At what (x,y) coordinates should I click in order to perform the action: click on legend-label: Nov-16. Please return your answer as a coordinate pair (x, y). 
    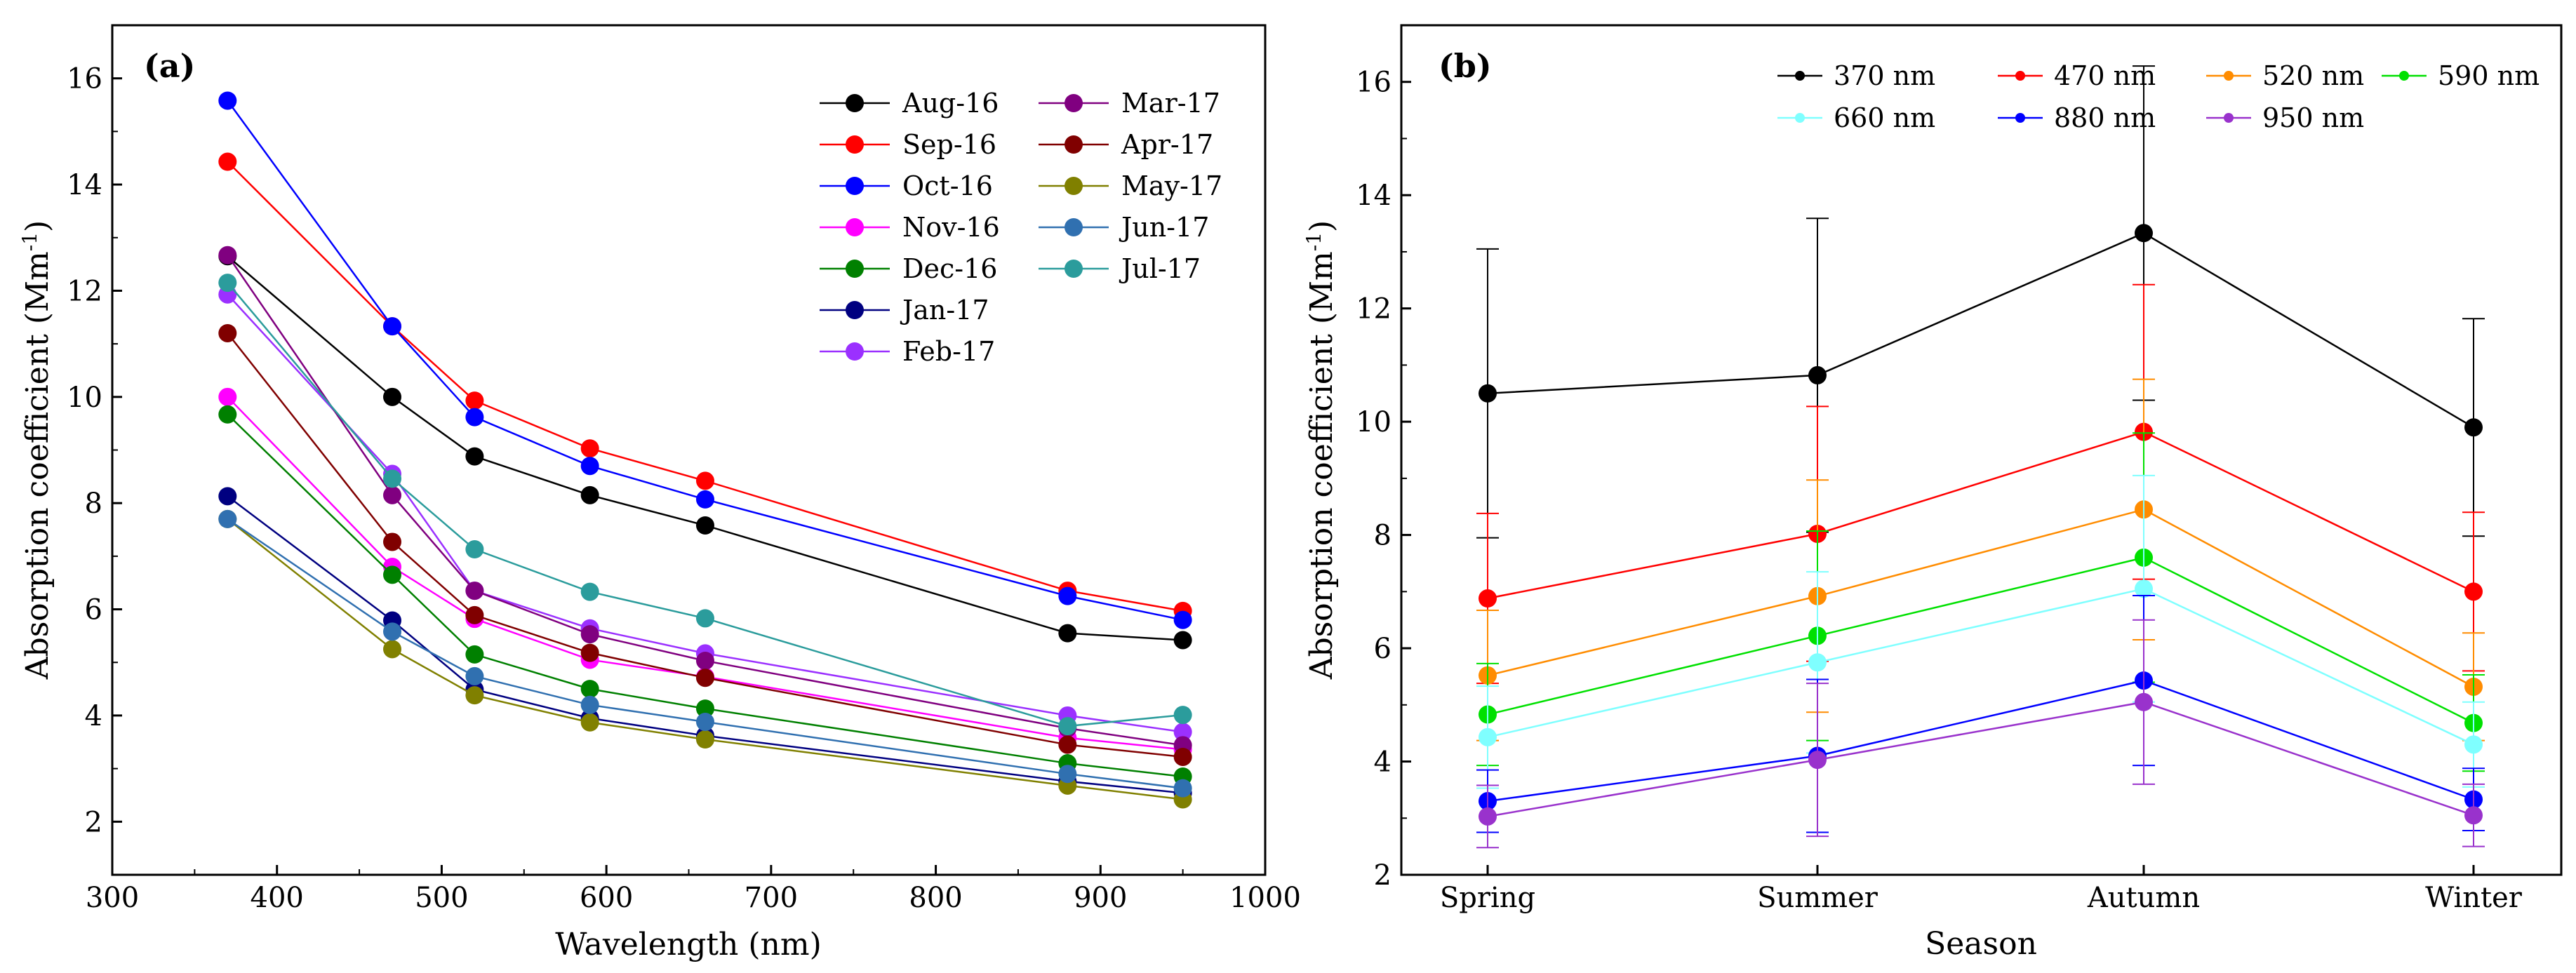
    Looking at the image, I should click on (951, 227).